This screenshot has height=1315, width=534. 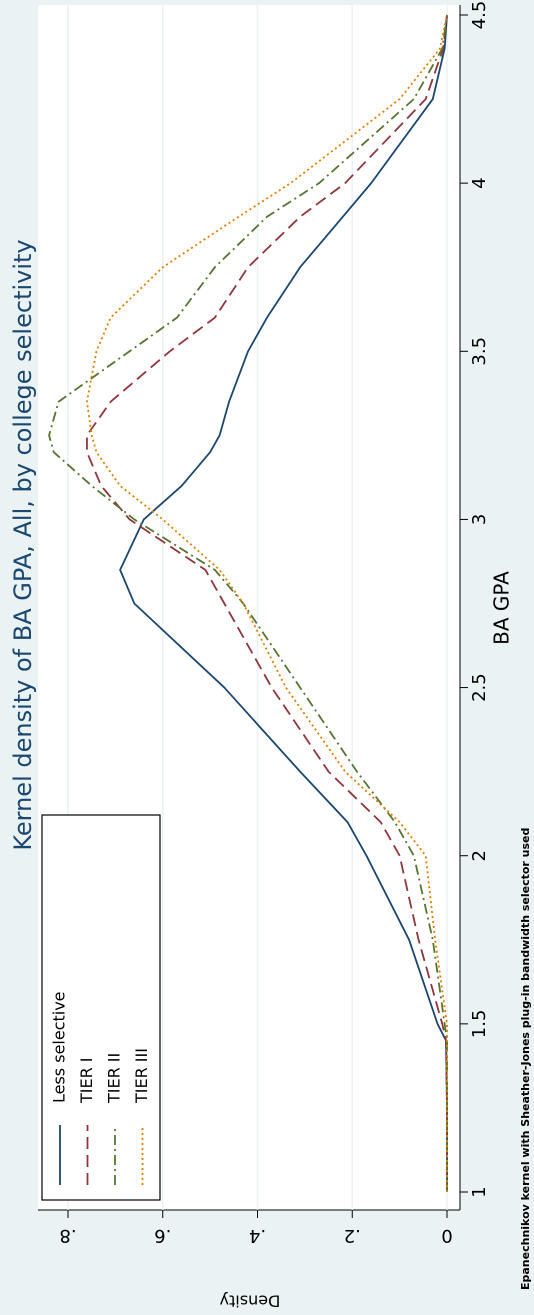 What do you see at coordinates (250, 1301) in the screenshot?
I see `y-axis-label: Density` at bounding box center [250, 1301].